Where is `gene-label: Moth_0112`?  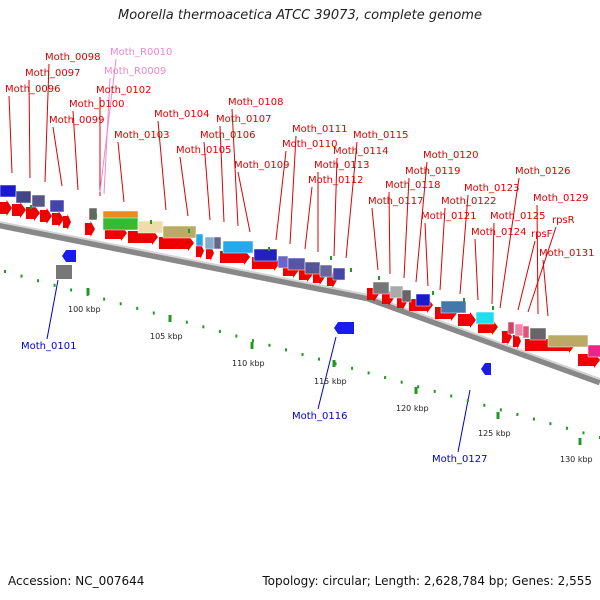
gene-label: Moth_0112 is located at coordinates (335, 180).